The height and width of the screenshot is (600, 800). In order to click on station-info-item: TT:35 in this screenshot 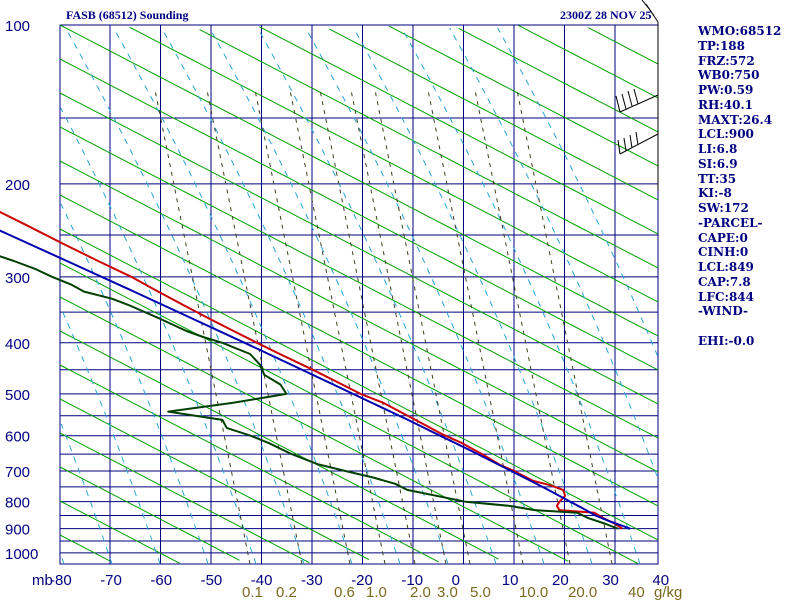, I will do `click(717, 178)`.